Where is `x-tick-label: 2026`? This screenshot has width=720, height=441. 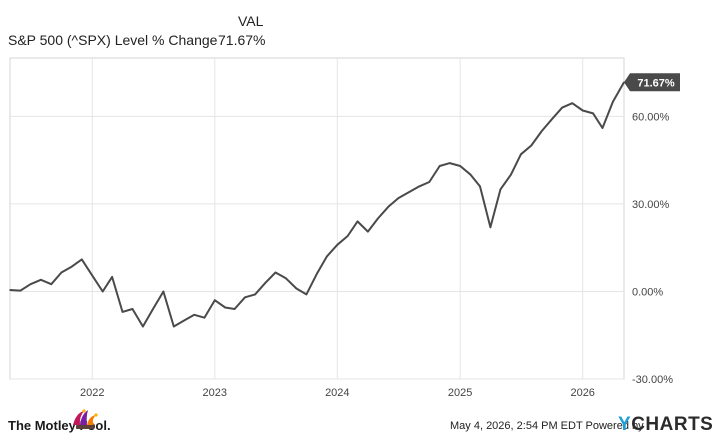
x-tick-label: 2026 is located at coordinates (582, 393).